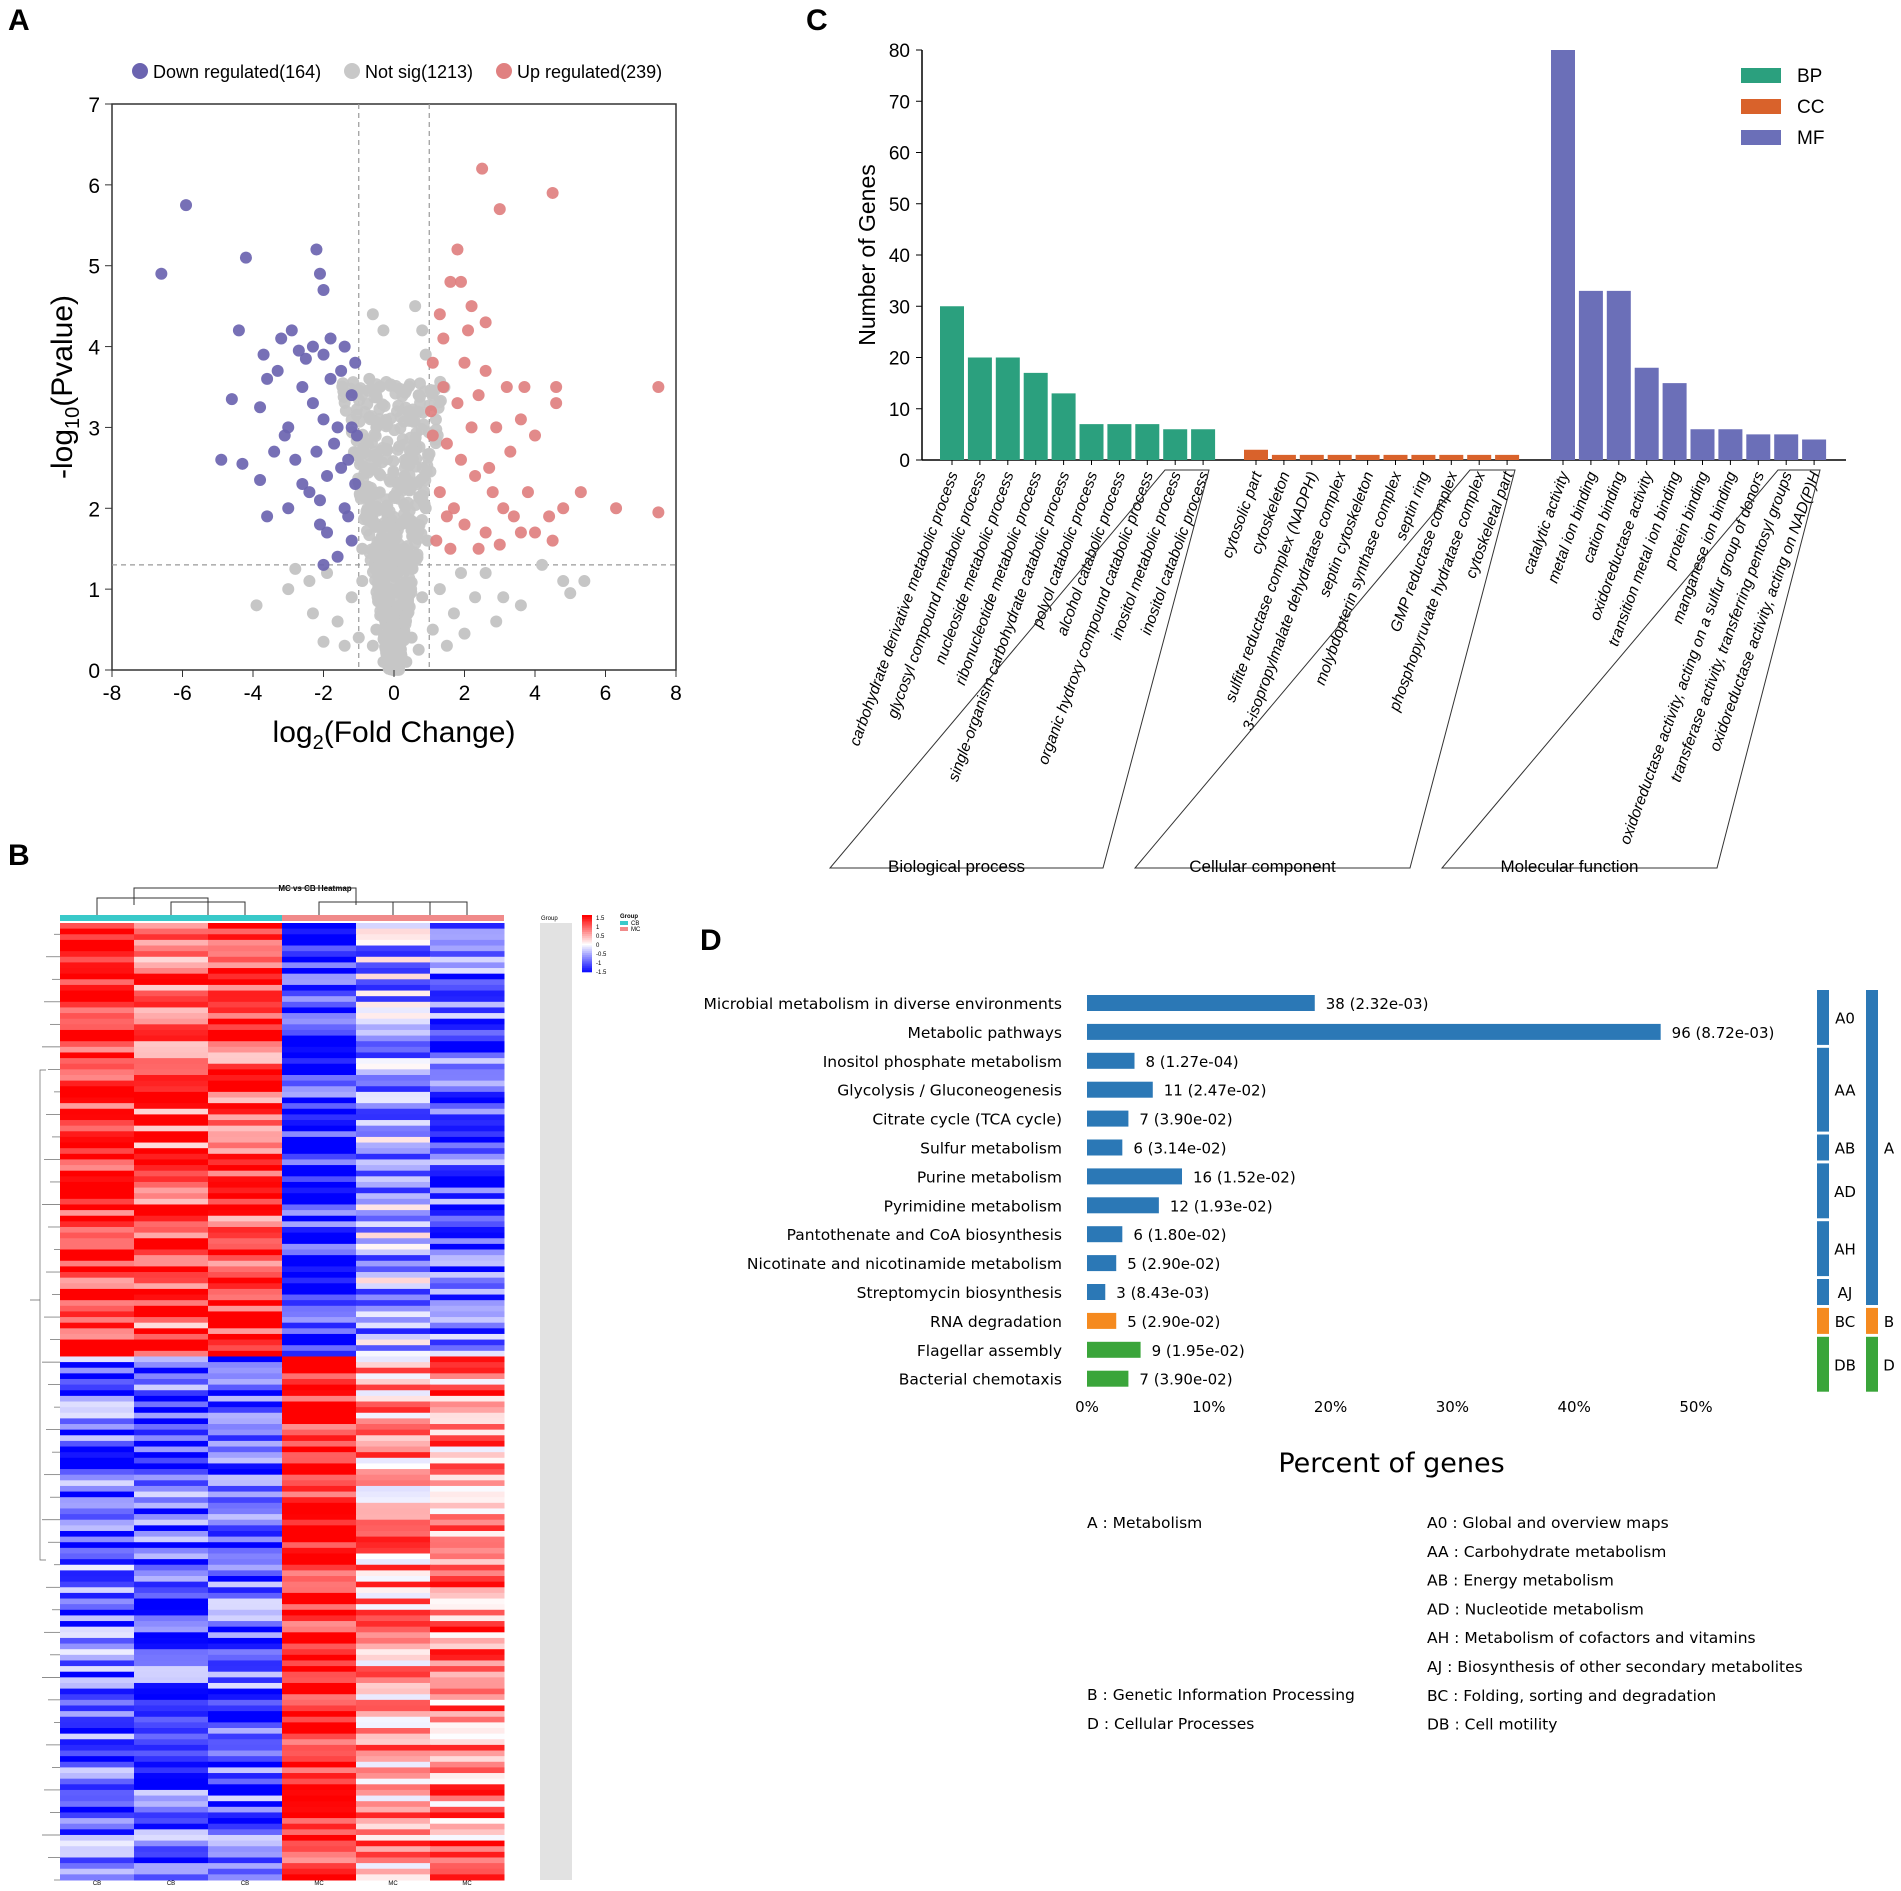 The width and height of the screenshot is (1901, 1891). I want to click on legend-label: MF, so click(1810, 138).